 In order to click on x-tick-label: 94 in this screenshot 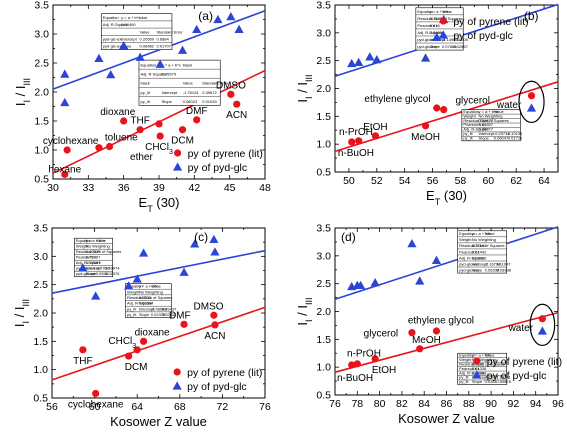, I will do `click(536, 404)`.